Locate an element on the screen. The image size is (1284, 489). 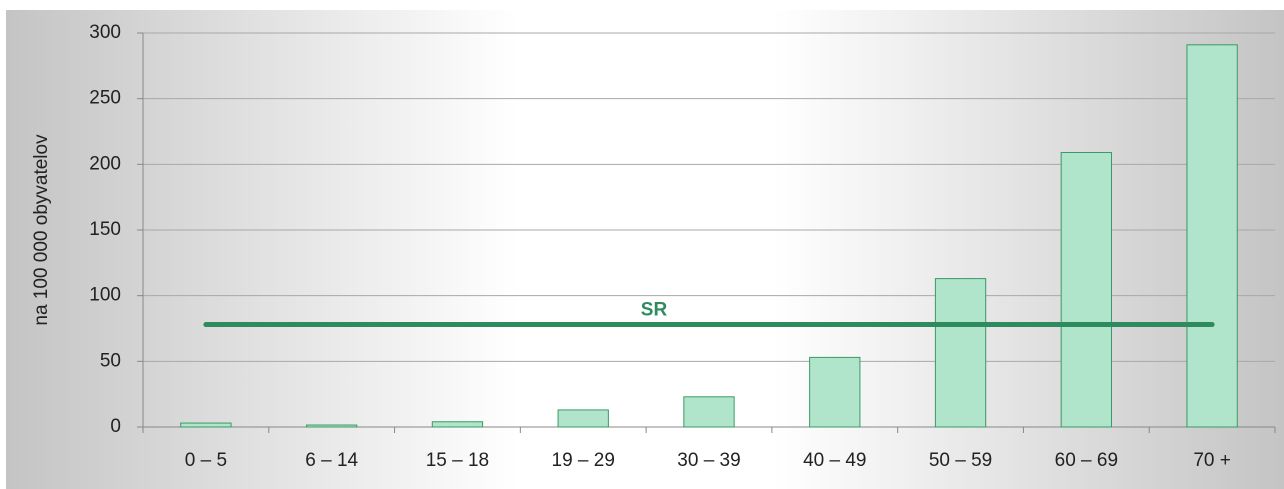
y-tick-label: 200 is located at coordinates (105, 163).